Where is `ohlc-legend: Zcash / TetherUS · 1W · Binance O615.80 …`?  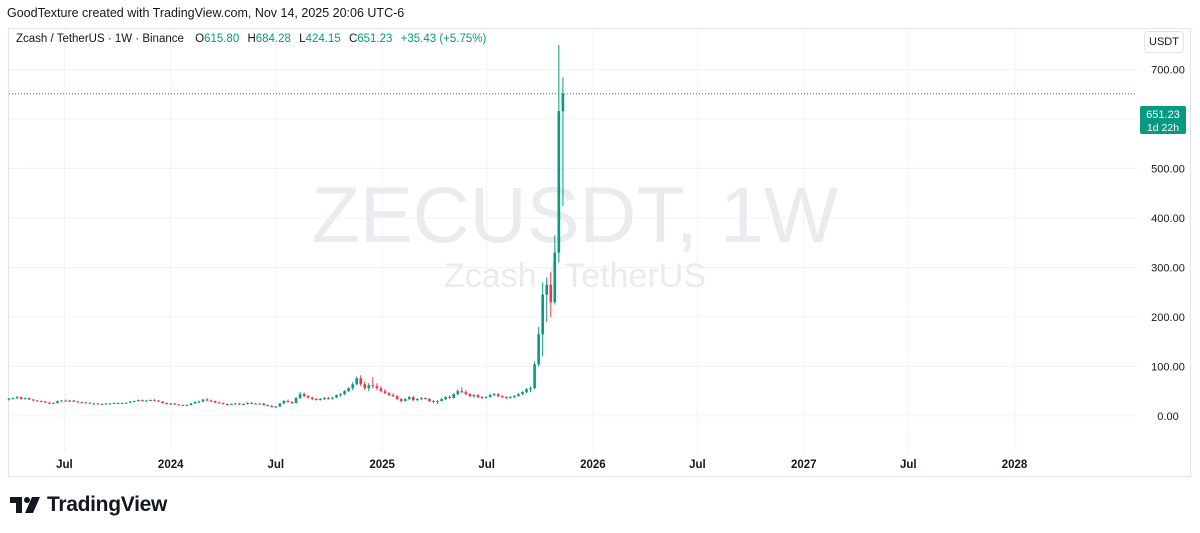
ohlc-legend: Zcash / TetherUS · 1W · Binance O615.80 … is located at coordinates (251, 39).